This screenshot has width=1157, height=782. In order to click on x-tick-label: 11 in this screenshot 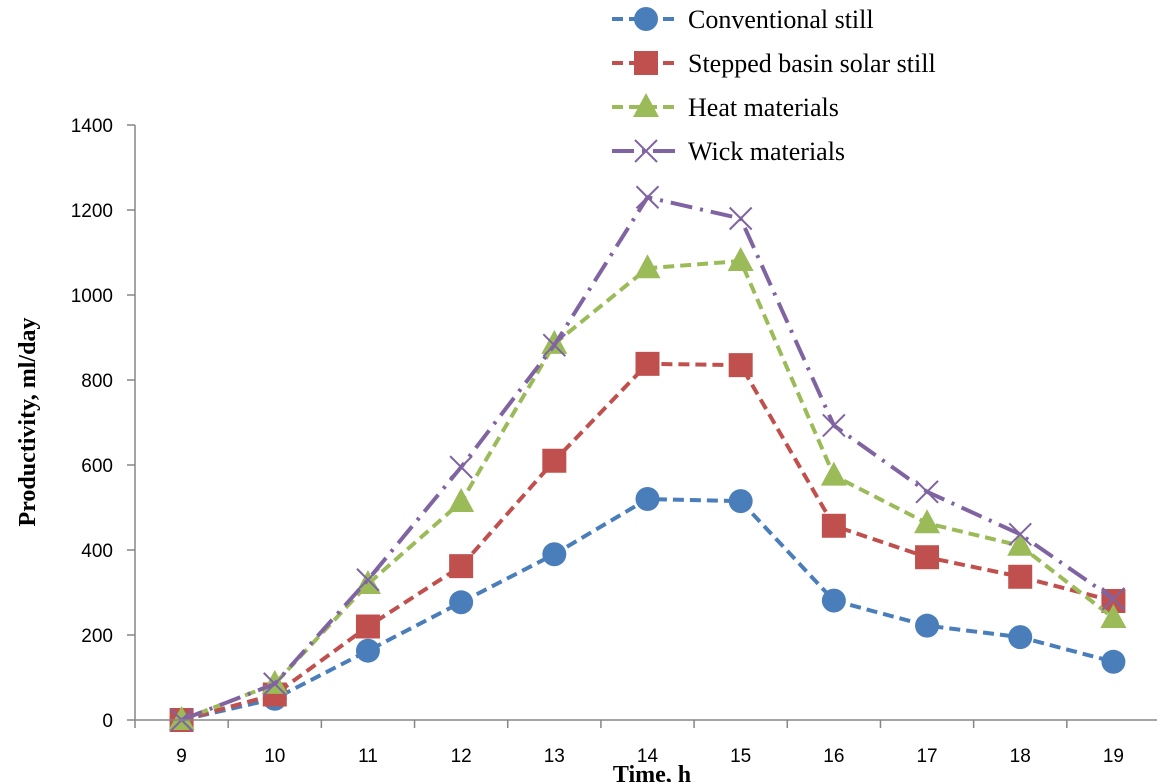, I will do `click(368, 756)`.